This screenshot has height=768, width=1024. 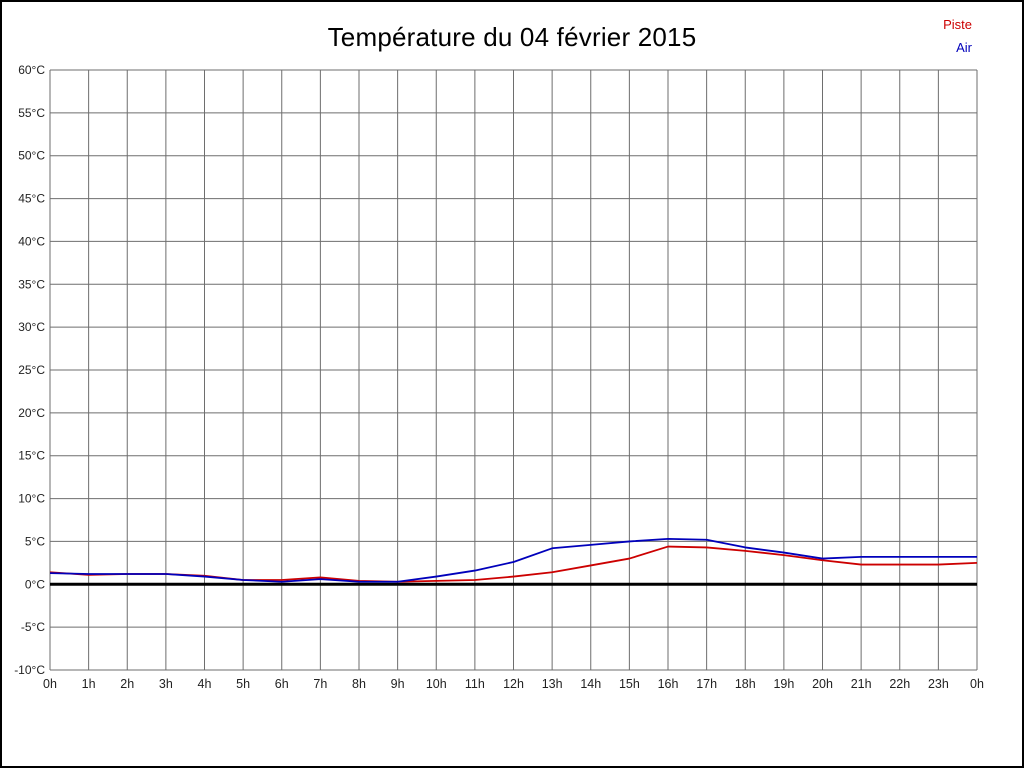 What do you see at coordinates (35, 584) in the screenshot?
I see `svg-text: 0°C` at bounding box center [35, 584].